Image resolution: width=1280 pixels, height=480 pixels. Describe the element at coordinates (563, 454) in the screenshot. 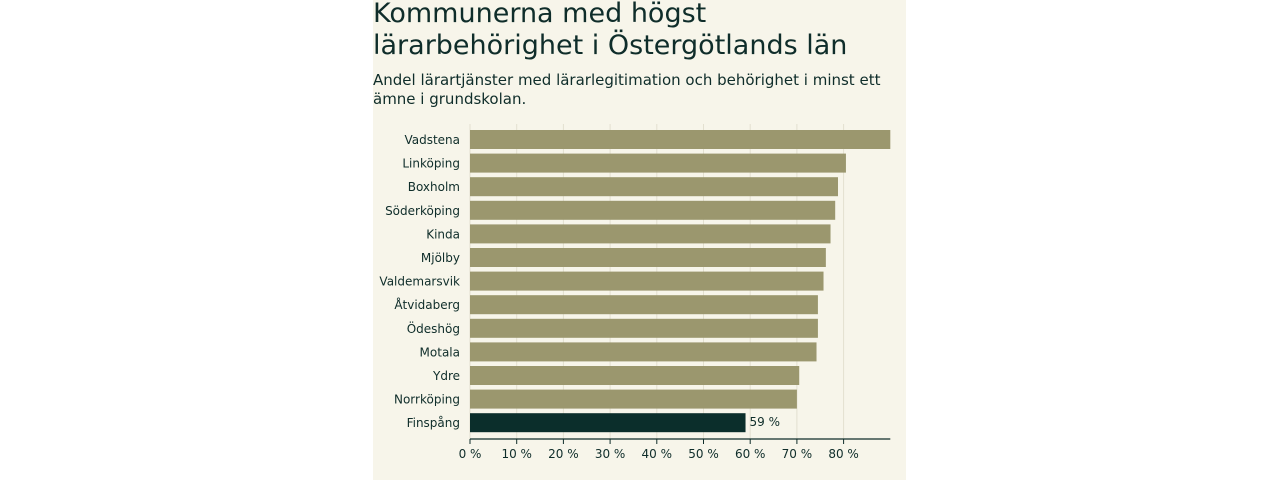

I see `x-tick-label: 20 %` at that location.